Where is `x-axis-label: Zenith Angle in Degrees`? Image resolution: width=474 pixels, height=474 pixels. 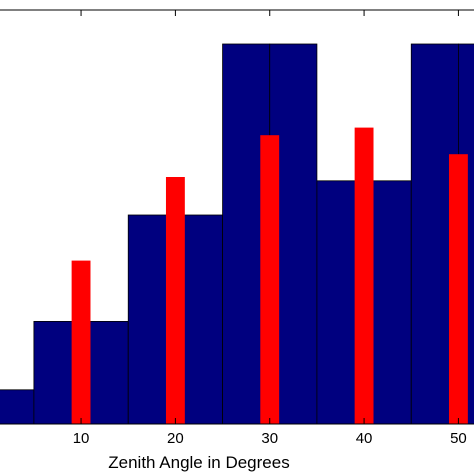 x-axis-label: Zenith Angle in Degrees is located at coordinates (198, 462).